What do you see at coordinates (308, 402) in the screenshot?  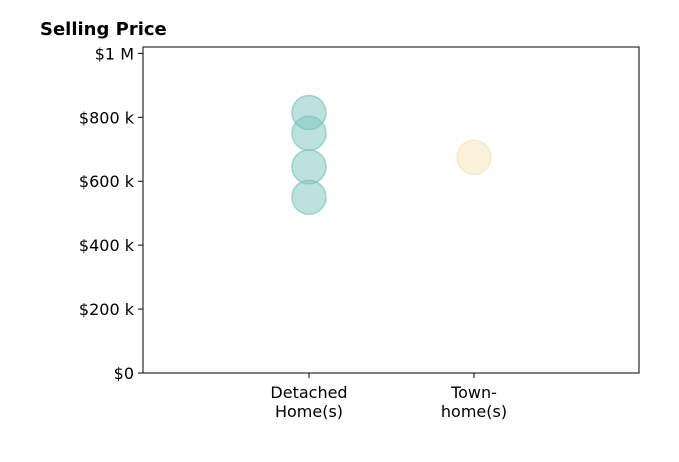 I see `x-tick-label: Detached Home(s)` at bounding box center [308, 402].